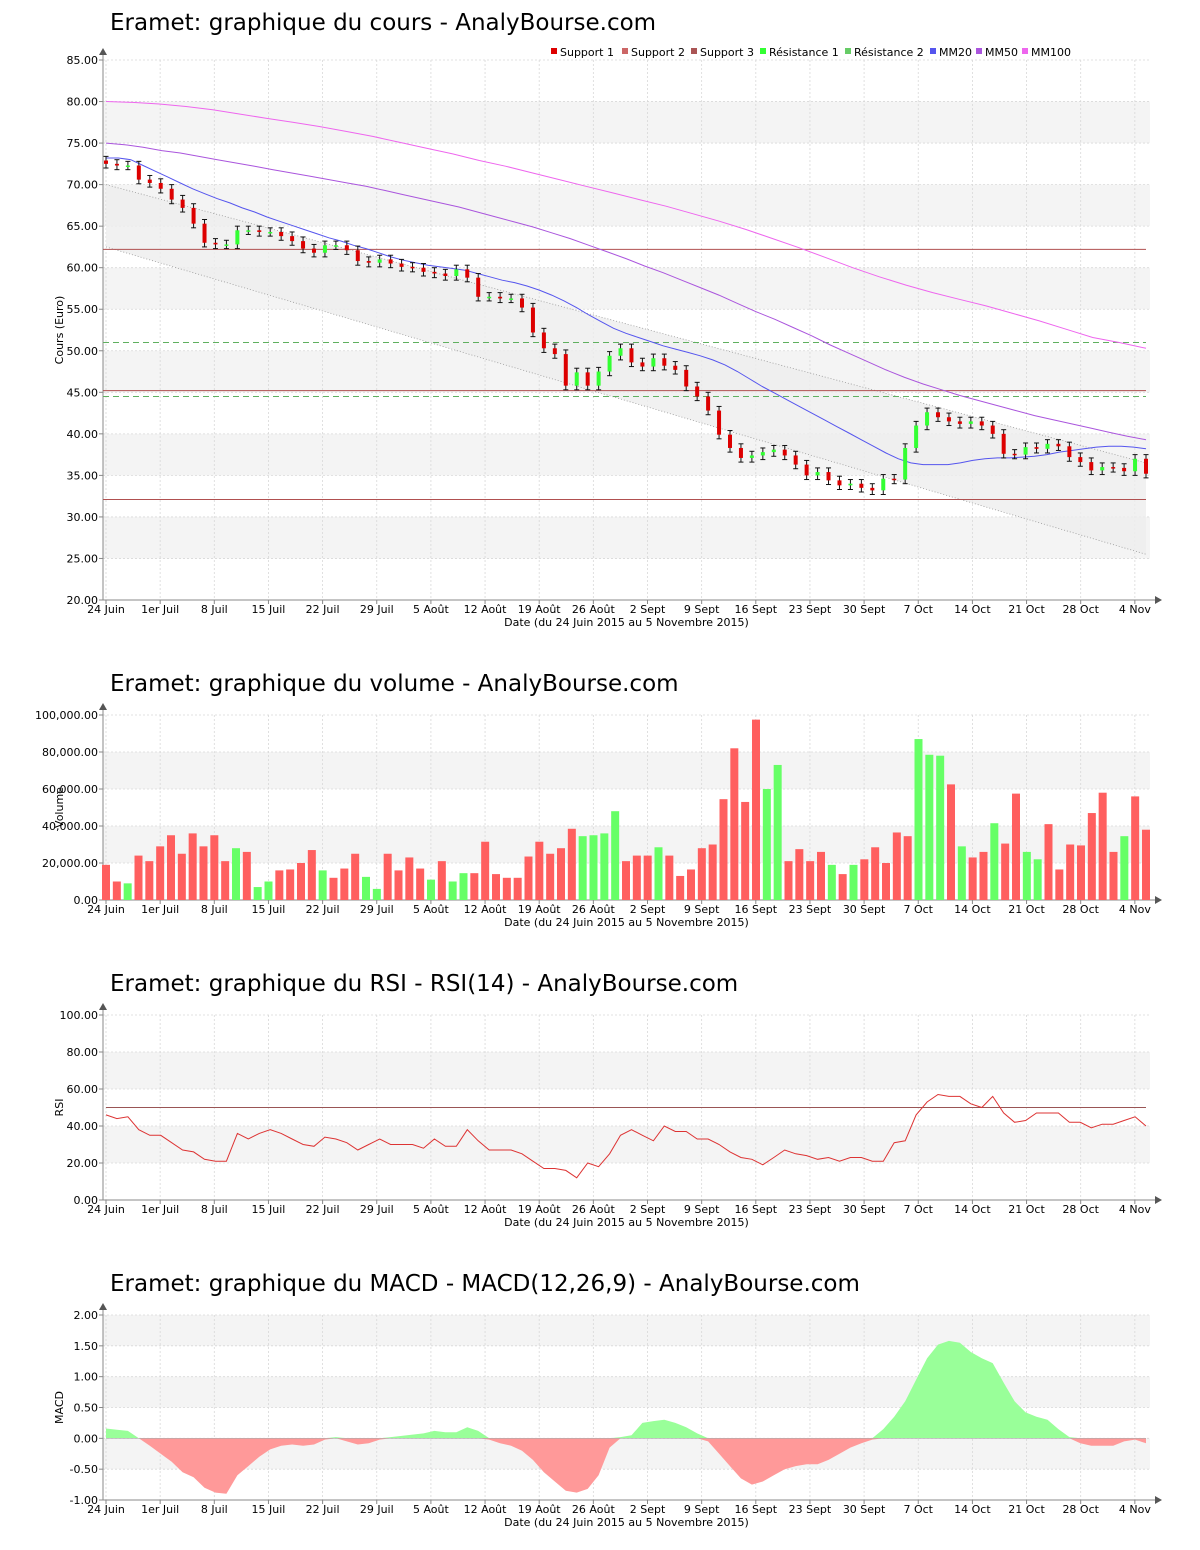  I want to click on macd-positive-area, so click(626, 1389).